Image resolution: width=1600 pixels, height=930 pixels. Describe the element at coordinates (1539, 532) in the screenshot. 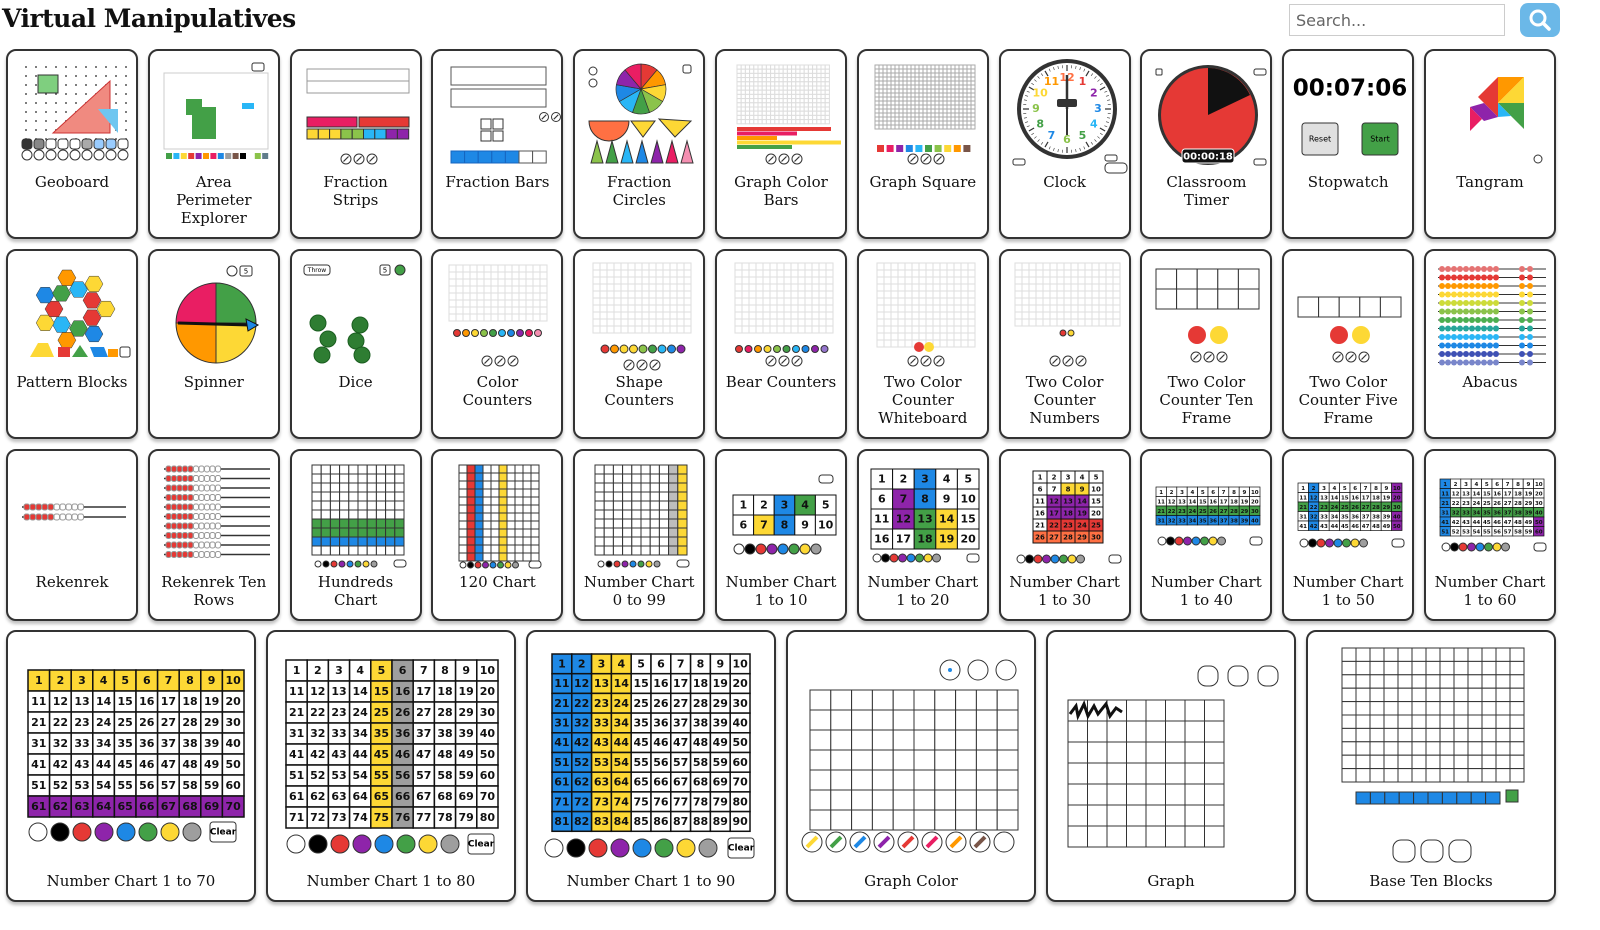

I see `thumb-text: 60` at that location.